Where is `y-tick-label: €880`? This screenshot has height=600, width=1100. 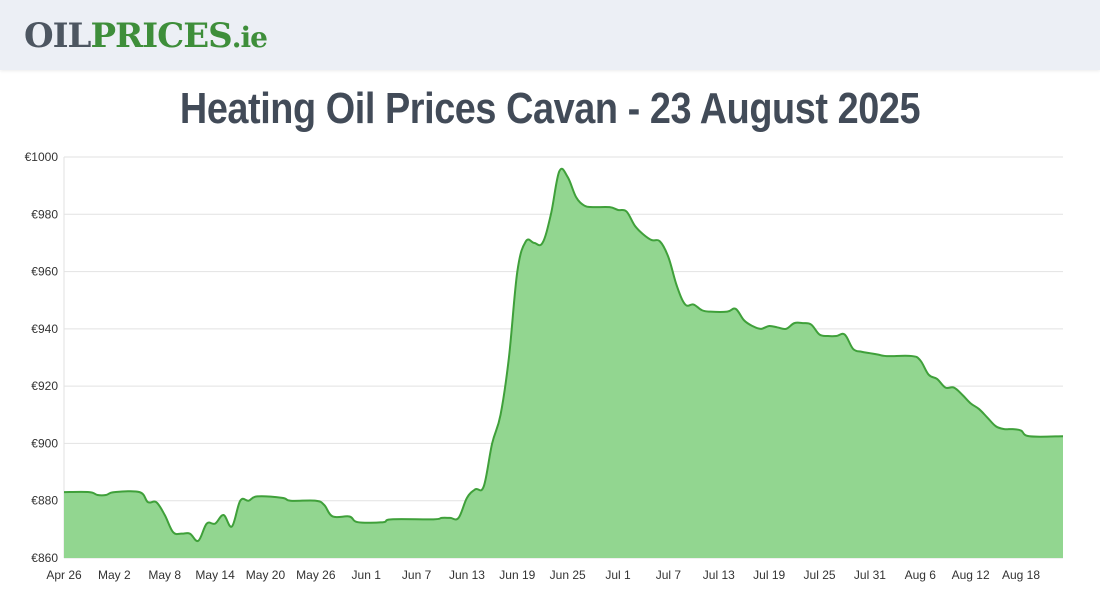 y-tick-label: €880 is located at coordinates (44, 501).